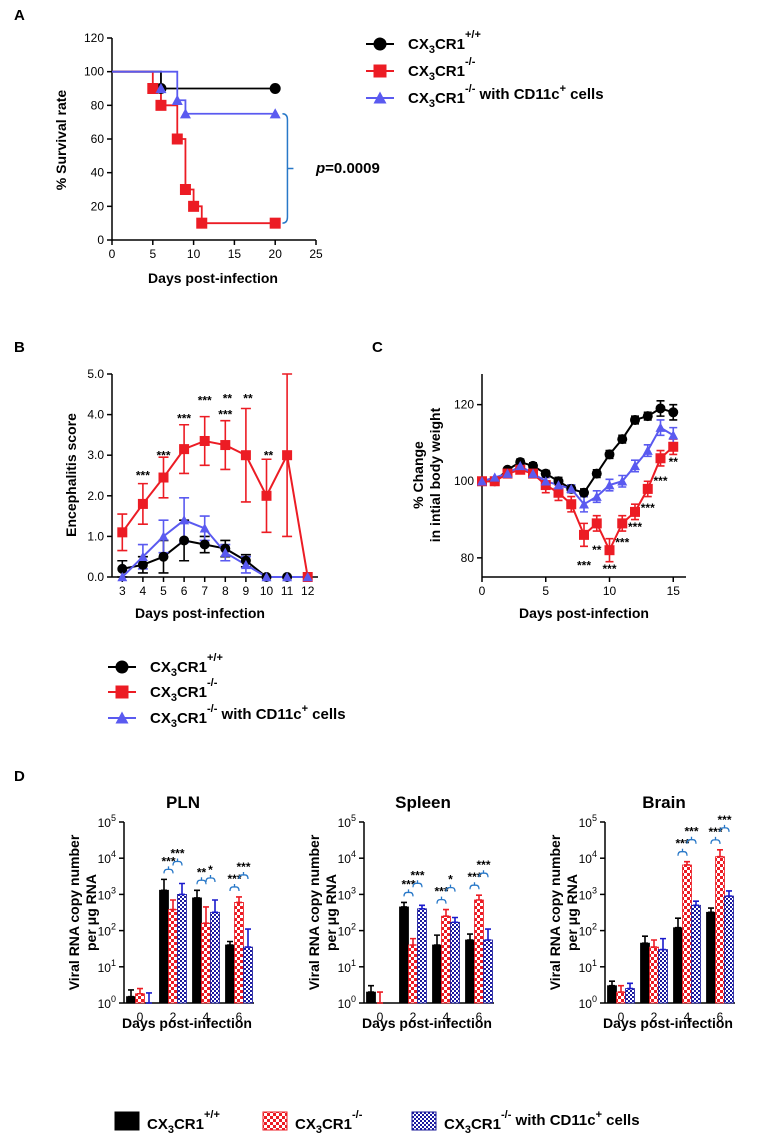  Describe the element at coordinates (435, 474) in the screenshot. I see `body-weight-y-label-line2: in intial body weight` at that location.